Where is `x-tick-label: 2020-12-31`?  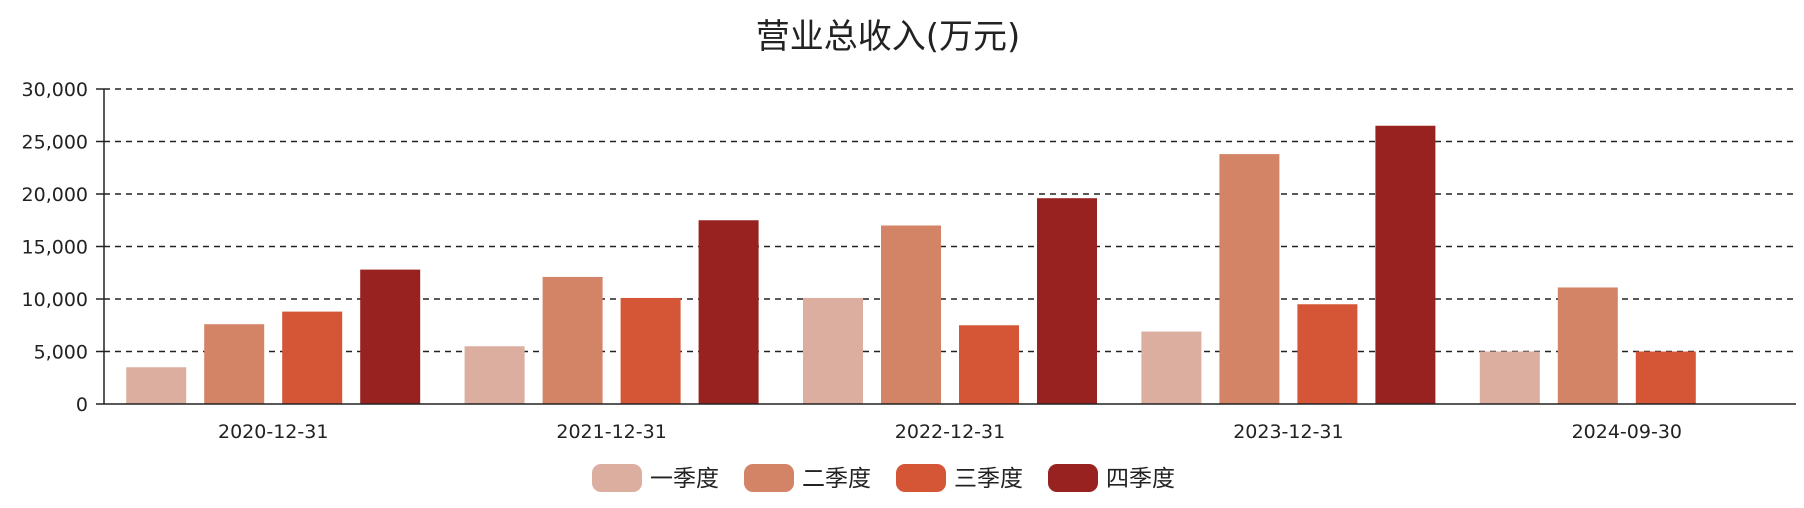 x-tick-label: 2020-12-31 is located at coordinates (273, 432).